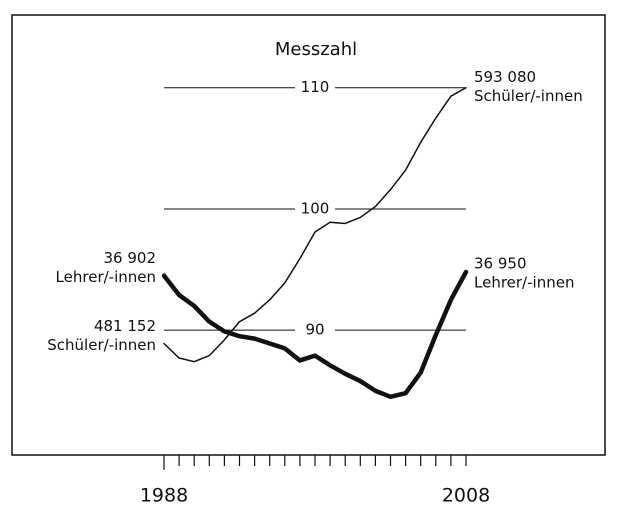  Describe the element at coordinates (505, 77) in the screenshot. I see `annotation: 593 080` at that location.